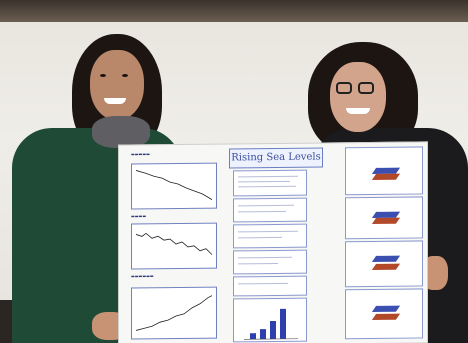 The height and width of the screenshot is (343, 468). I want to click on chart-3-line, so click(174, 313).